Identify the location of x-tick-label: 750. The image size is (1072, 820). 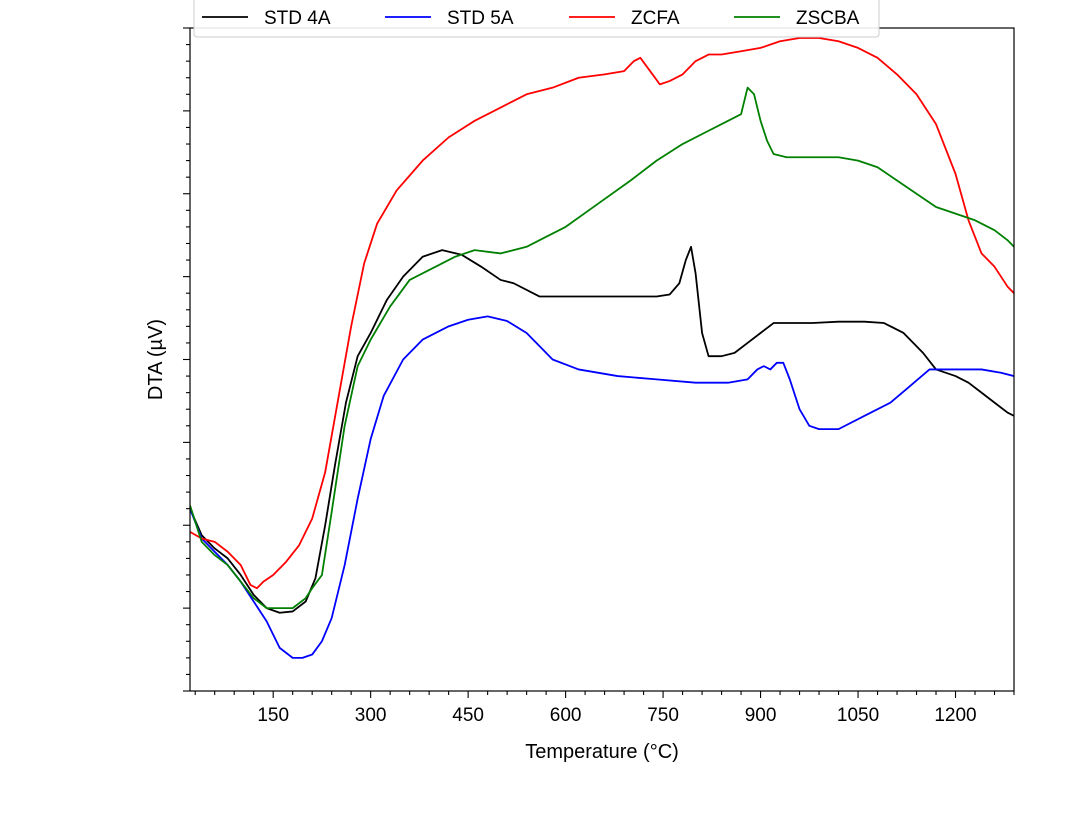
(663, 715).